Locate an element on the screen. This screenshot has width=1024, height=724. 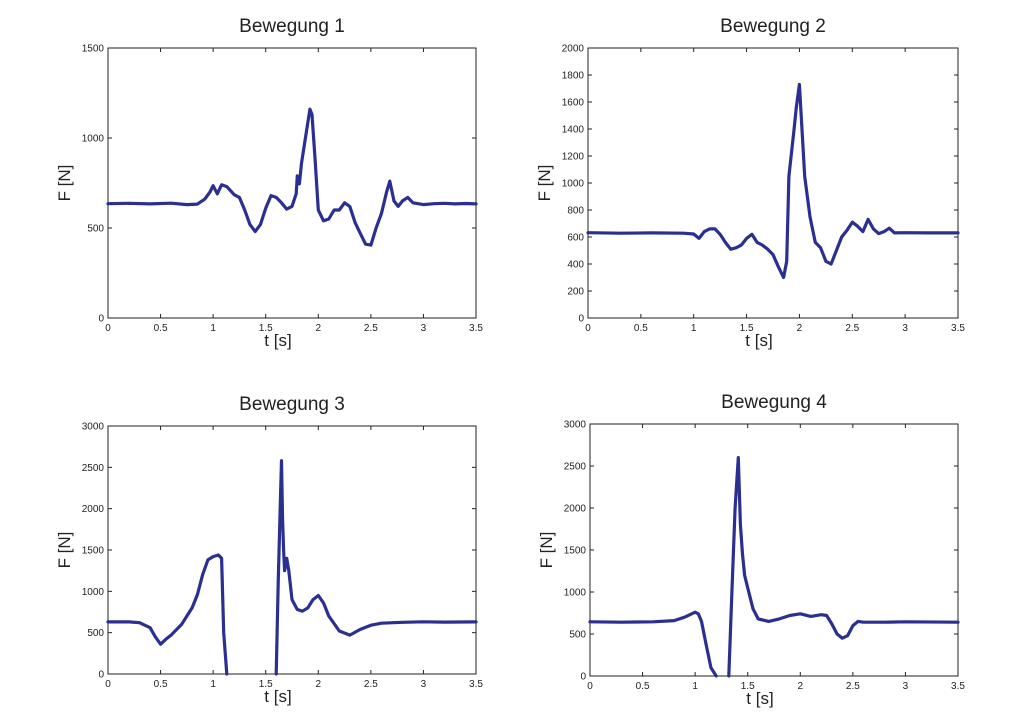
y-tick-label: 600 is located at coordinates (575, 238).